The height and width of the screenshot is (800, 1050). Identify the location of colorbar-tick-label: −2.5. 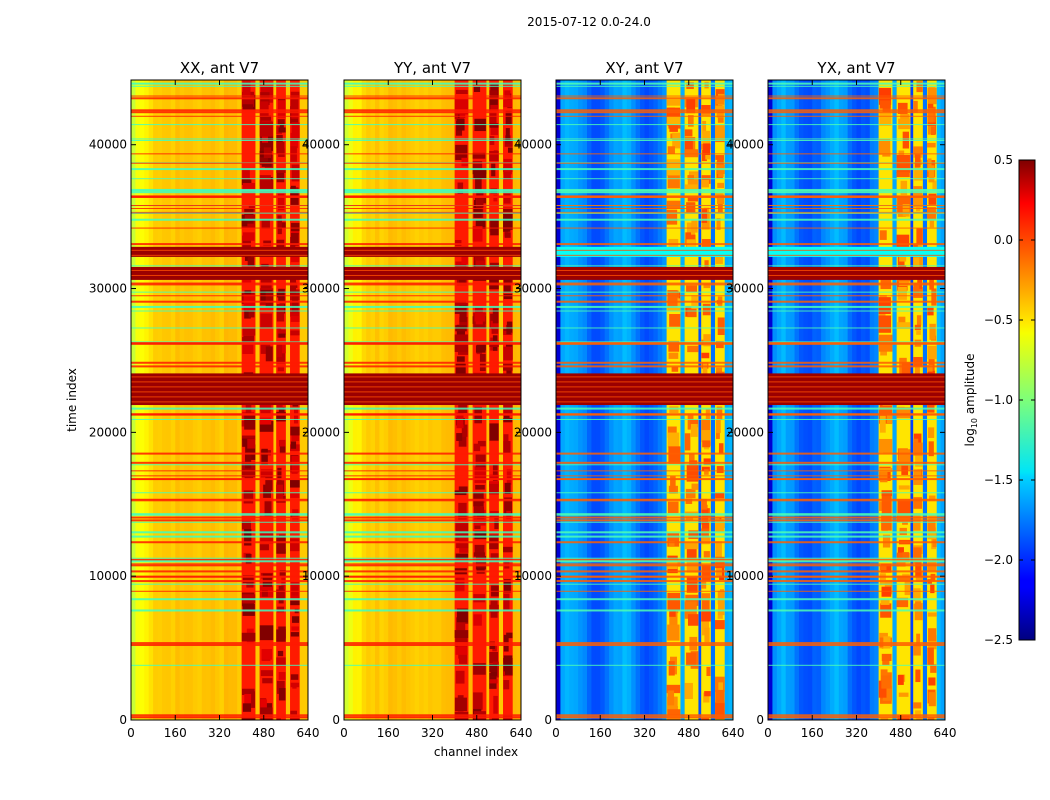
(998, 640).